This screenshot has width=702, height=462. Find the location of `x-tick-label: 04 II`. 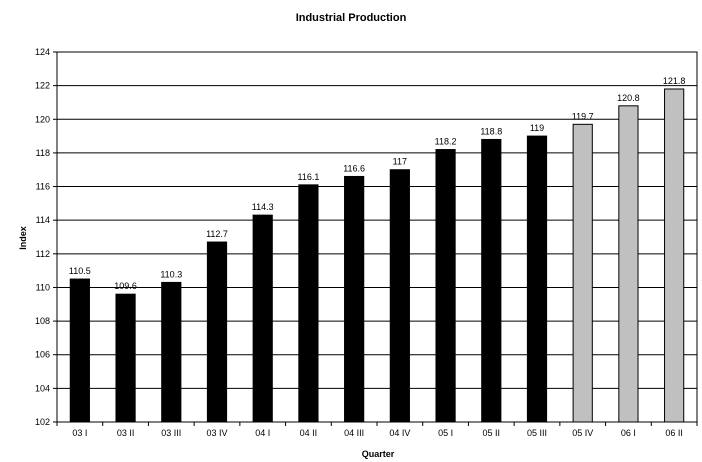

x-tick-label: 04 II is located at coordinates (309, 433).